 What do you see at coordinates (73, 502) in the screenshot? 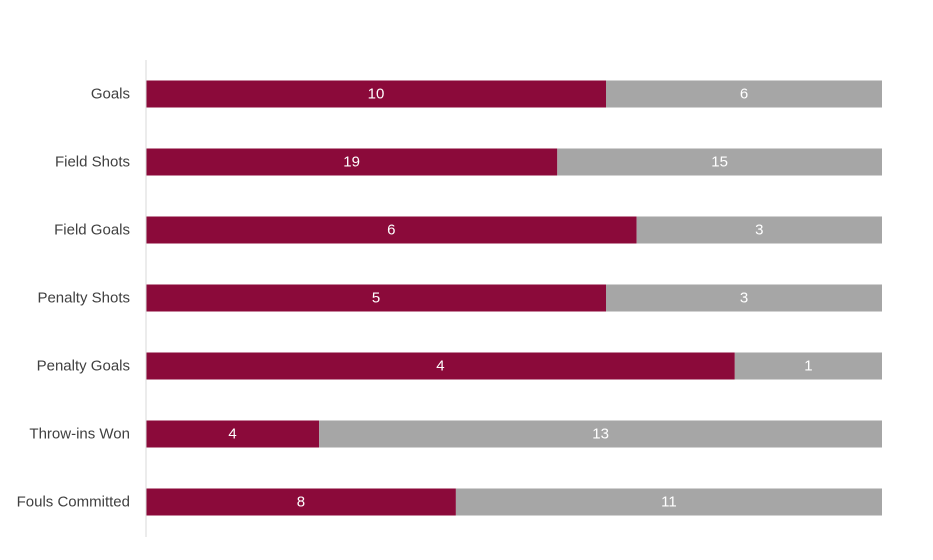
I see `category-label: Fouls Committed` at bounding box center [73, 502].